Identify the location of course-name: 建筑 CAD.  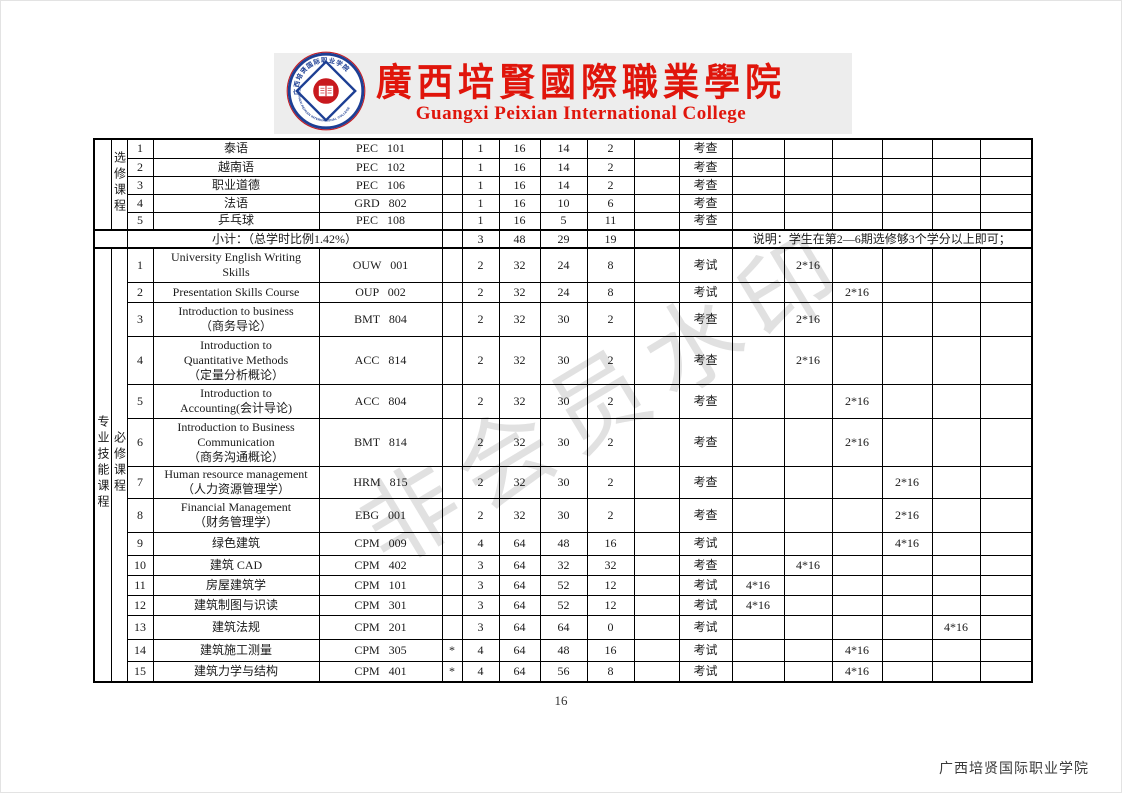
(236, 565).